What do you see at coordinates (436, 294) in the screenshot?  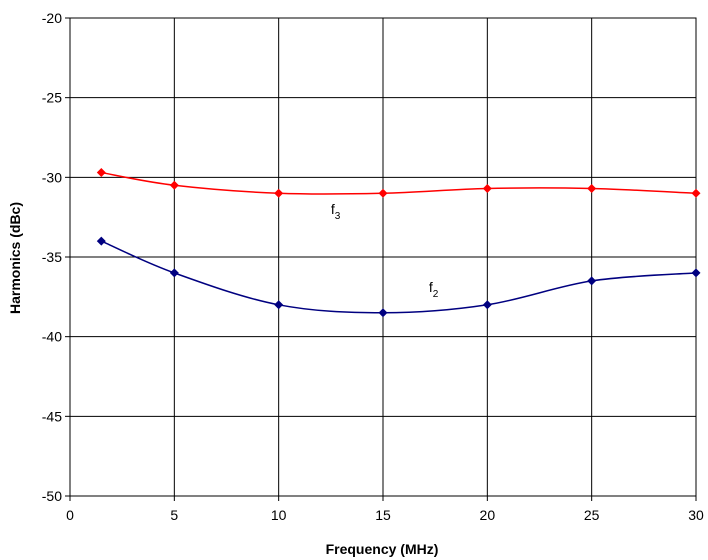 I see `series-label-subscript: 2` at bounding box center [436, 294].